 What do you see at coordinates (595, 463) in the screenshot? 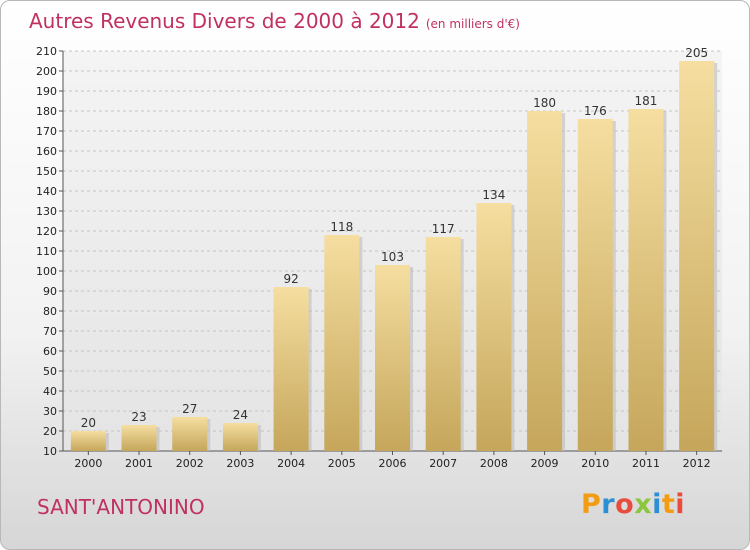
I see `x-tick-label: 2010` at bounding box center [595, 463].